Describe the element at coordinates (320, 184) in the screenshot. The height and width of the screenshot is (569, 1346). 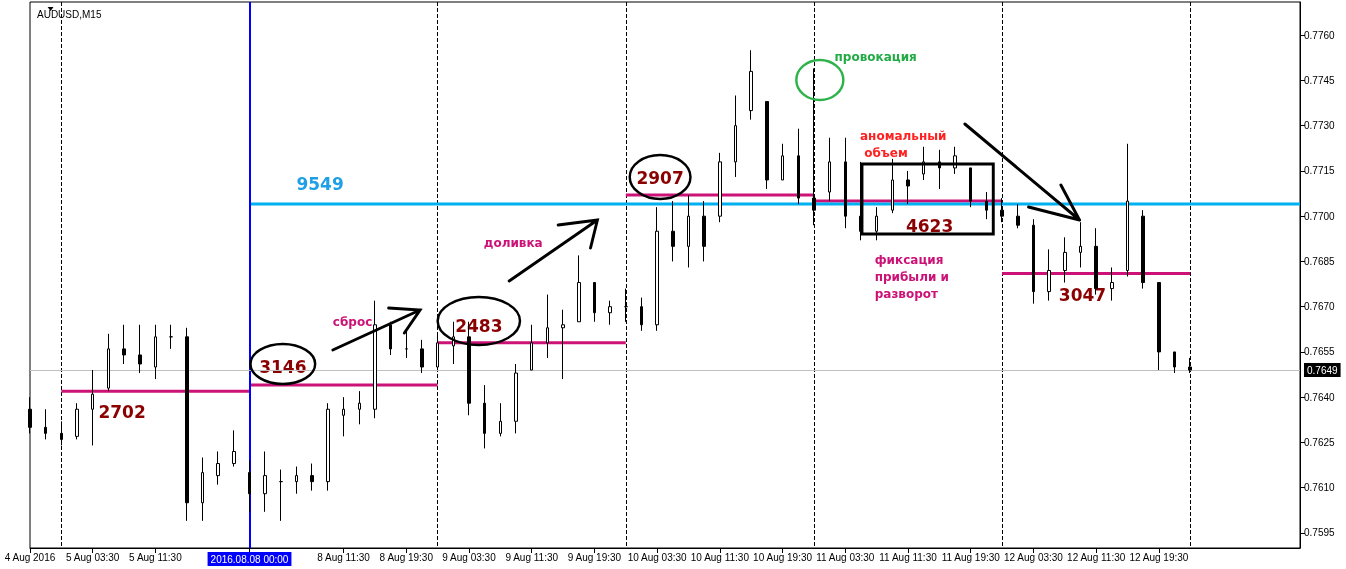
I see `annotation: 9549` at that location.